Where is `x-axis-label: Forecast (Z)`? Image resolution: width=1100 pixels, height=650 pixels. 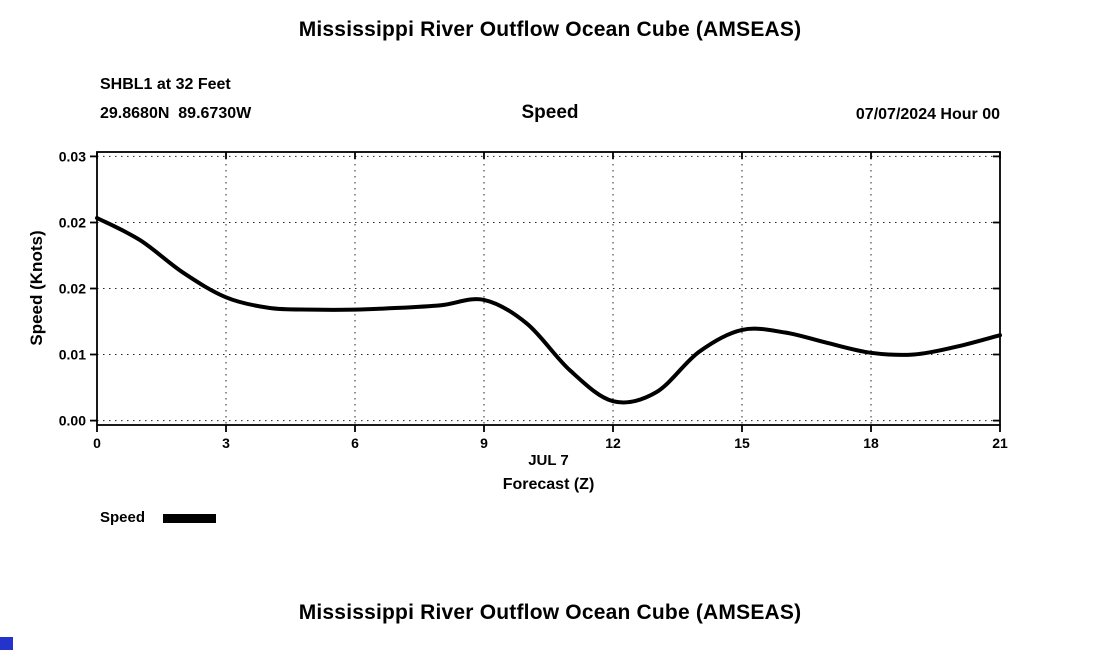
x-axis-label: Forecast (Z) is located at coordinates (548, 484).